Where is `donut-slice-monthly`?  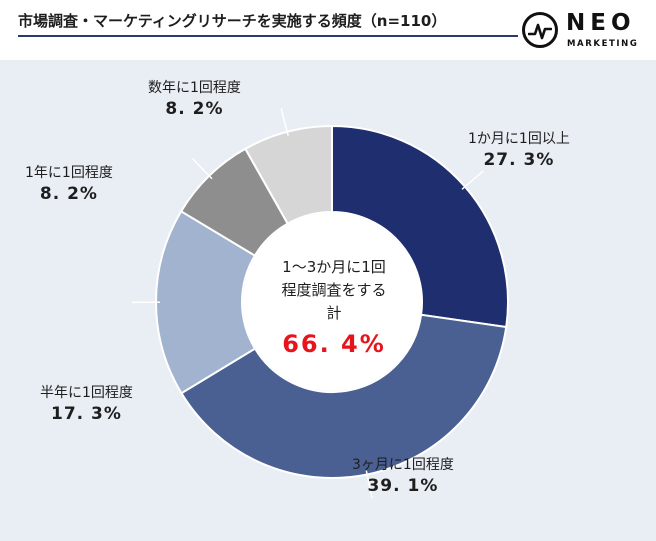
donut-slice-monthly is located at coordinates (420, 226).